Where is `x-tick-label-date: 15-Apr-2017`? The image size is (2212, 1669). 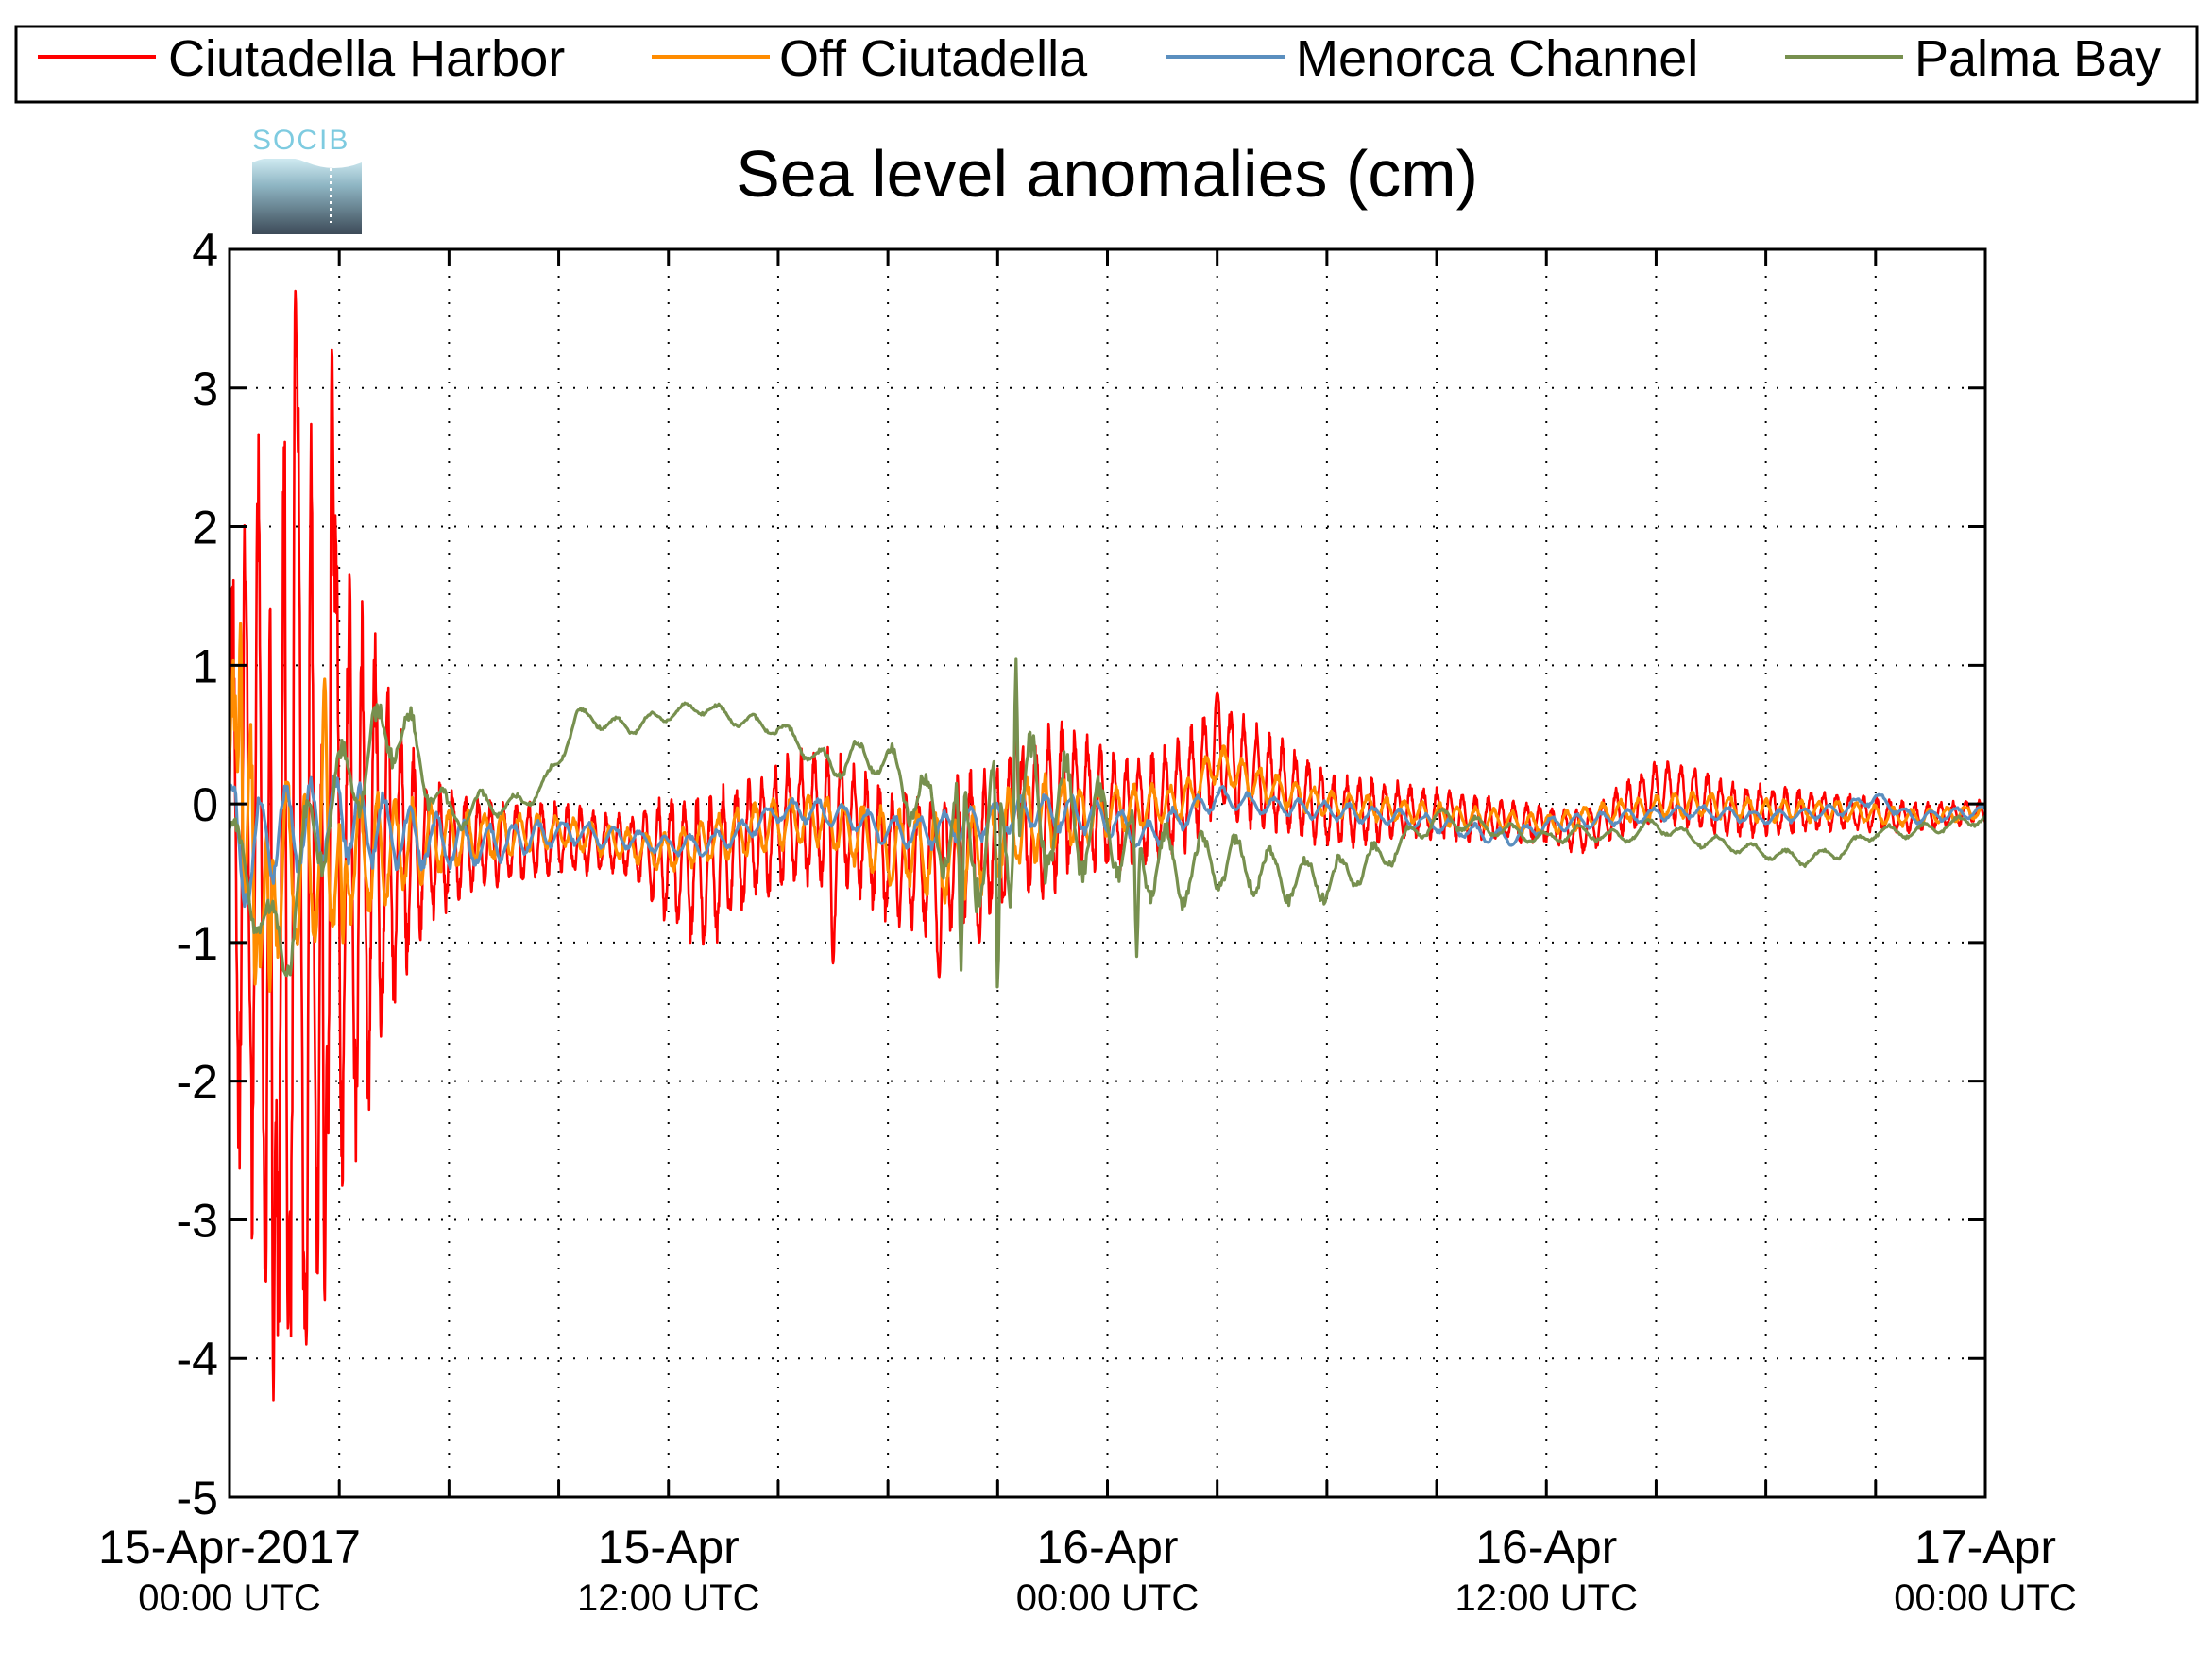 x-tick-label-date: 15-Apr-2017 is located at coordinates (229, 1548).